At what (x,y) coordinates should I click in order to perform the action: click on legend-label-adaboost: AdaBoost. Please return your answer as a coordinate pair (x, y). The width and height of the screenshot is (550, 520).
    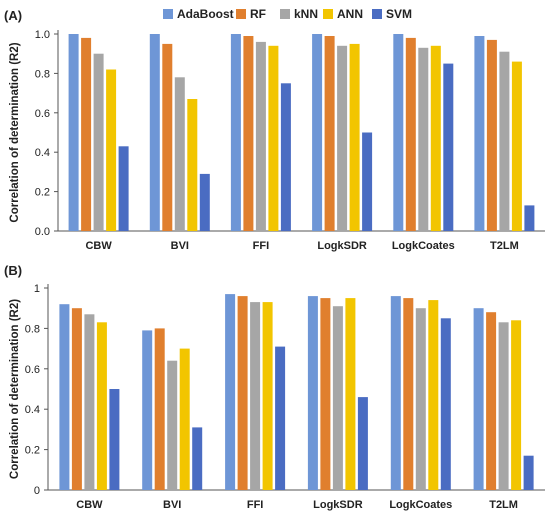
    Looking at the image, I should click on (205, 14).